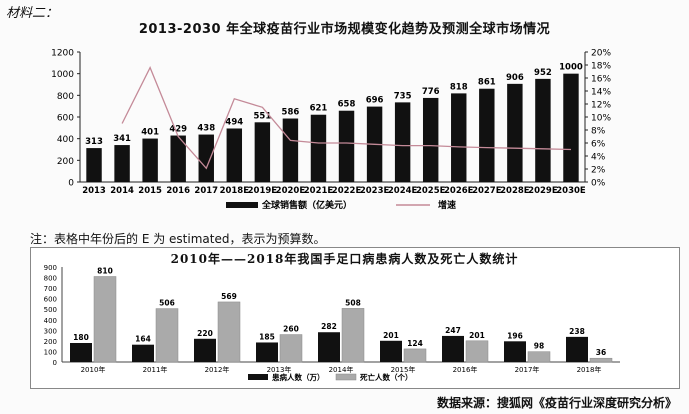 Image resolution: width=689 pixels, height=414 pixels. What do you see at coordinates (263, 191) in the screenshot?
I see `chart1-x-tick-label: 2019E` at bounding box center [263, 191].